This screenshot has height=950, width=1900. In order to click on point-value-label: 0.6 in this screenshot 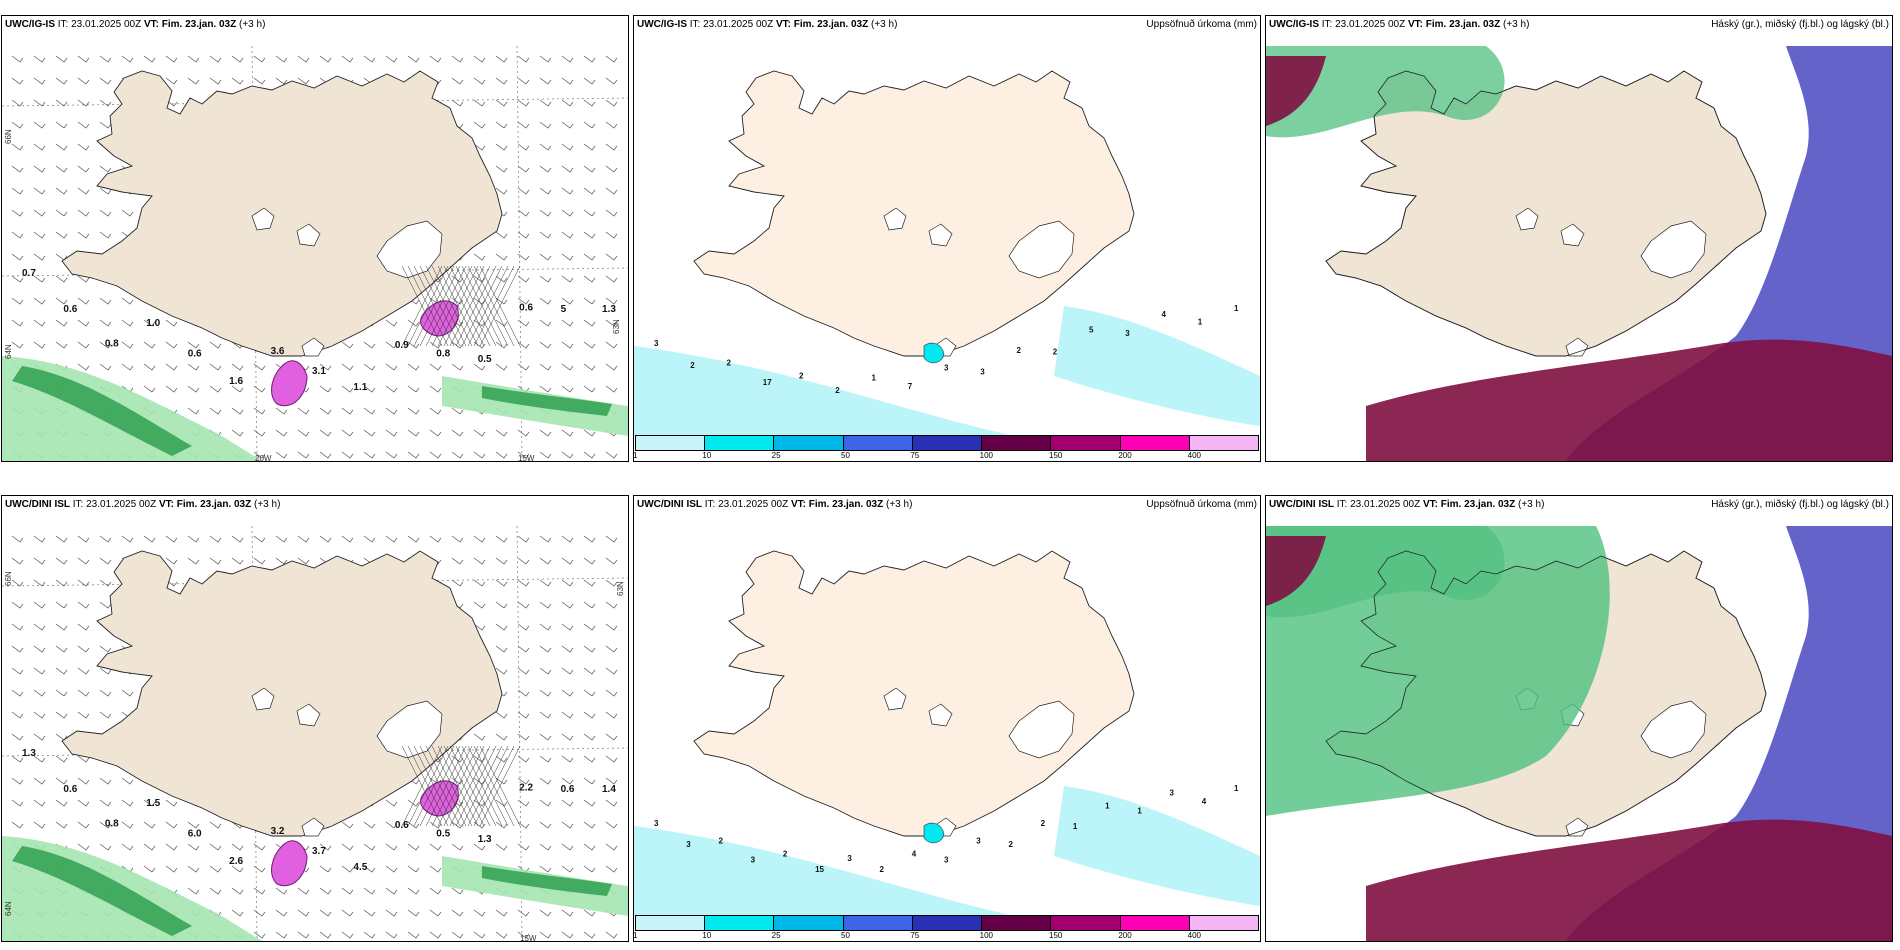, I will do `click(402, 825)`.